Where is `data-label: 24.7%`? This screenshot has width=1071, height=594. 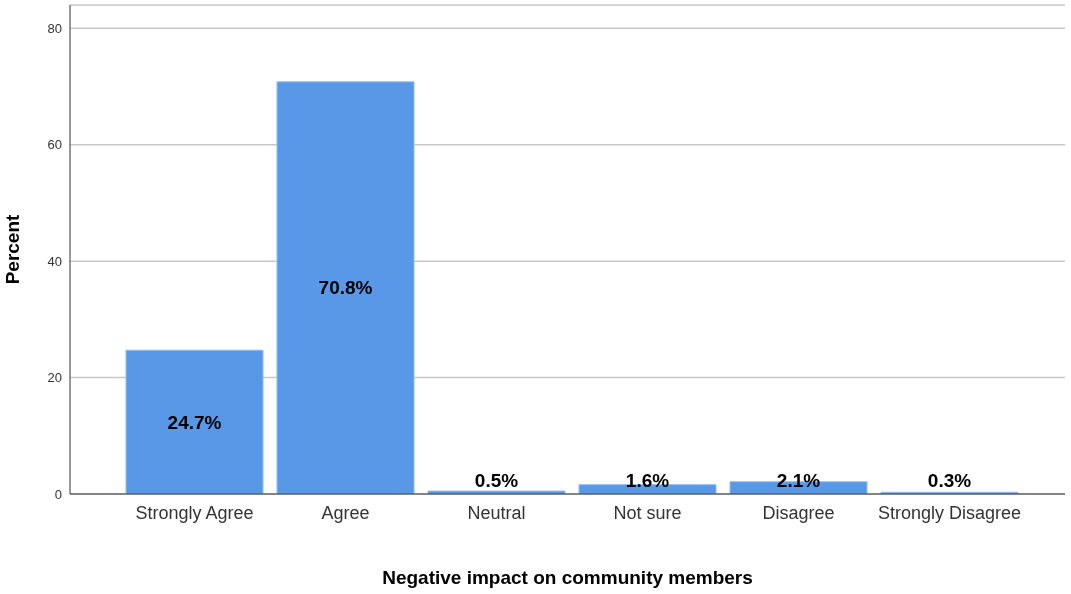 data-label: 24.7% is located at coordinates (194, 422).